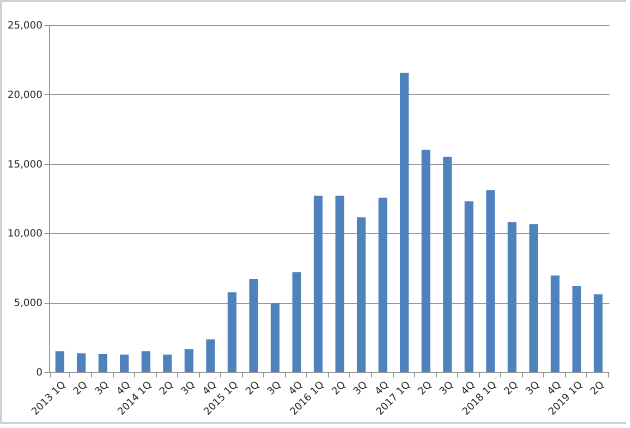 The height and width of the screenshot is (428, 630). What do you see at coordinates (25, 234) in the screenshot?
I see `y-tick-label: 10,000` at bounding box center [25, 234].